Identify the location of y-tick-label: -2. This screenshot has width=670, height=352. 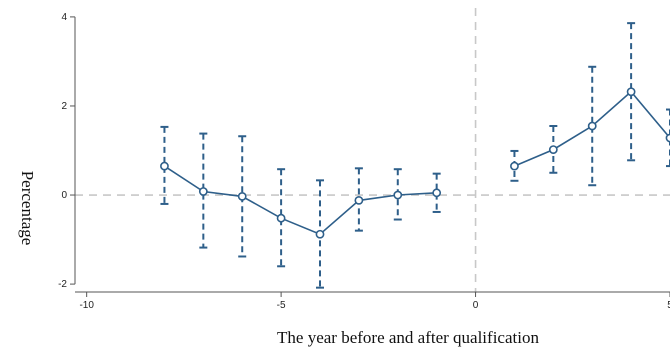
(62, 284).